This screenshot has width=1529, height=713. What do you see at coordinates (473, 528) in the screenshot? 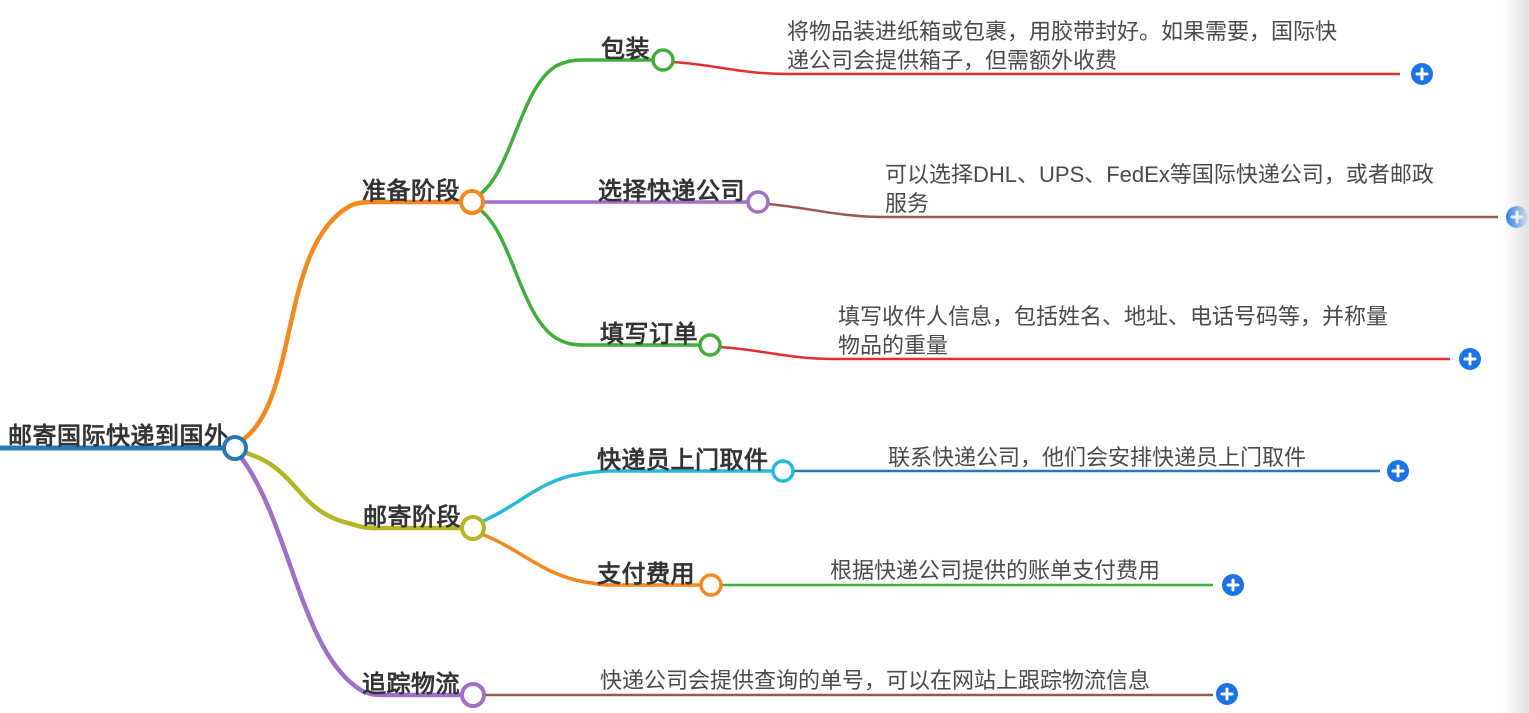
I see `node-circle-mailing` at bounding box center [473, 528].